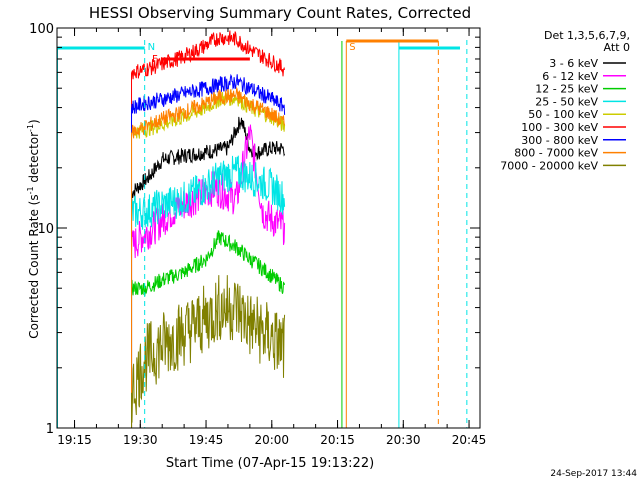 Image resolution: width=640 pixels, height=480 pixels. I want to click on legend-label-7: 800 - 7000 keV, so click(556, 153).